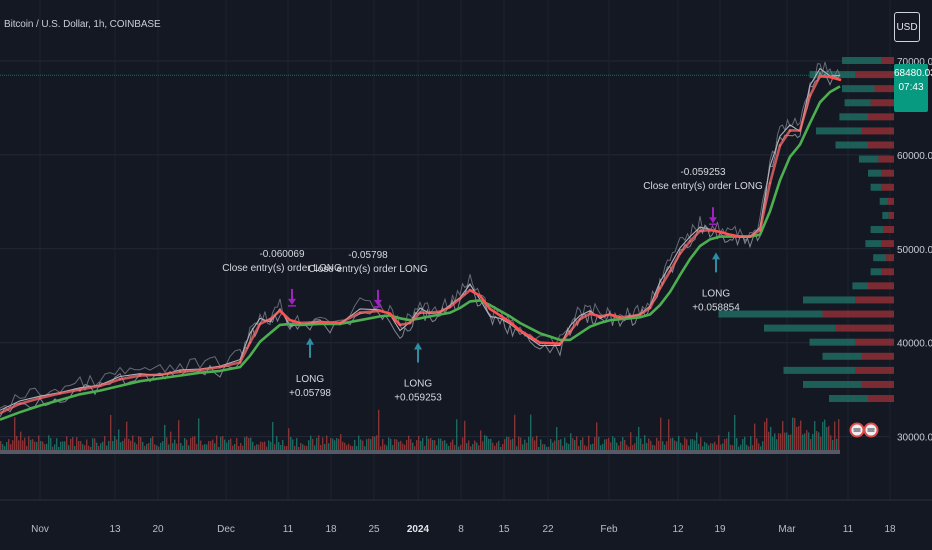 The width and height of the screenshot is (932, 550). I want to click on last-price-tag: 68480.03 07:43, so click(913, 88).